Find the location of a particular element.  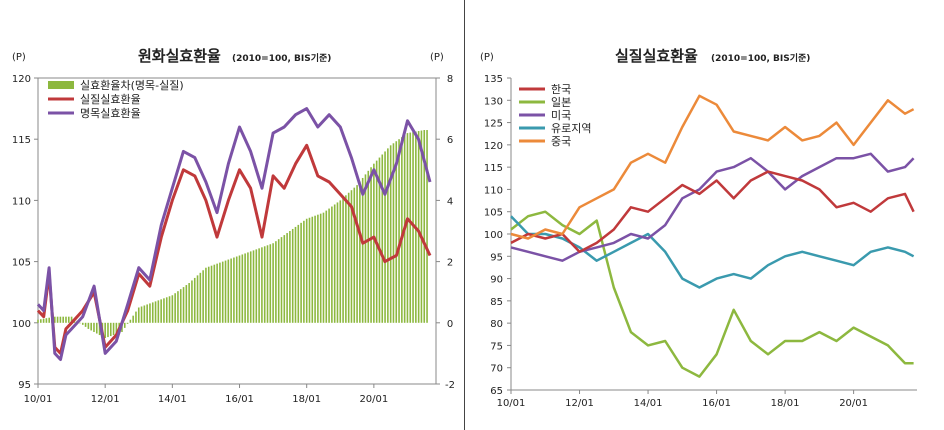

y-tick-label: 75 is located at coordinates (496, 346).